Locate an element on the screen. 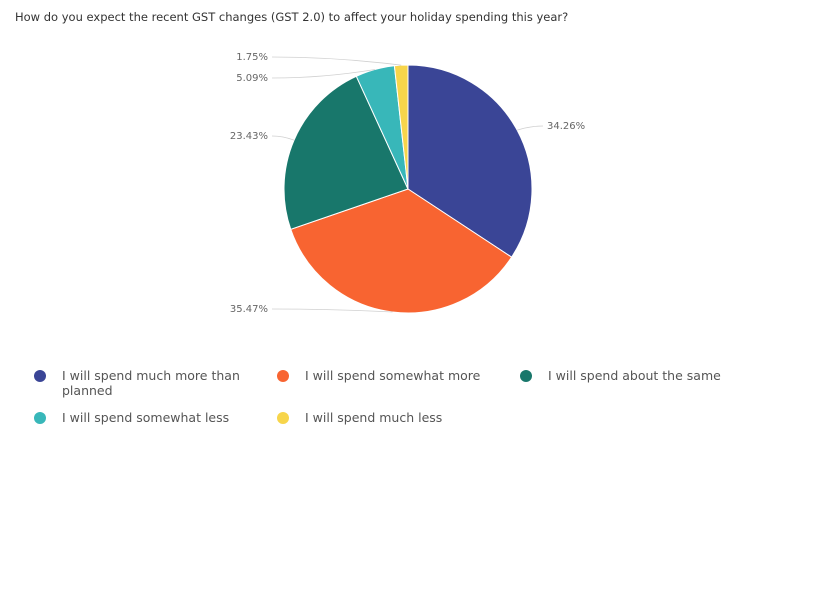 The image size is (816, 600). legend-label: I will spend about the same is located at coordinates (634, 375).